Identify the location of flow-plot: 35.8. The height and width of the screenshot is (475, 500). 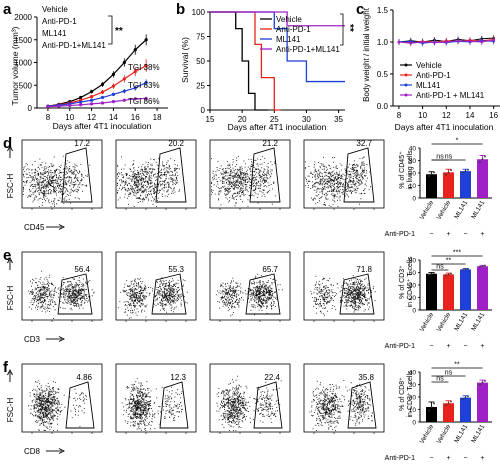
(344, 398).